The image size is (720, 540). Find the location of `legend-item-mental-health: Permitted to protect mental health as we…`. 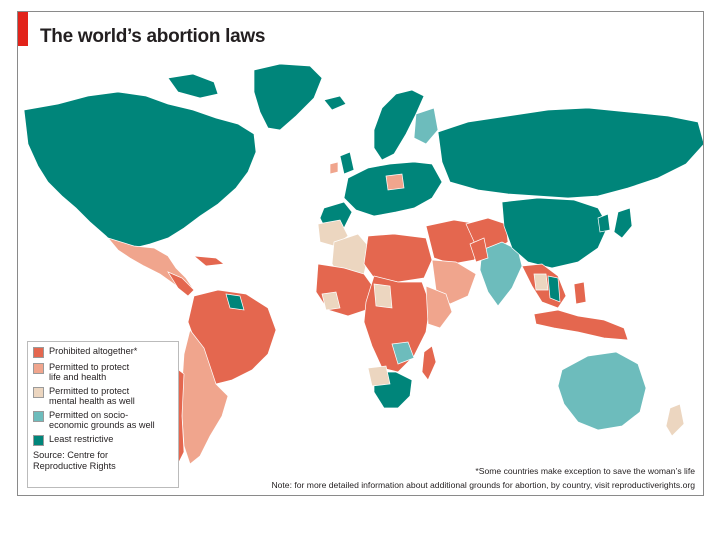

legend-item-mental-health: Permitted to protect mental health as we… is located at coordinates (103, 396).